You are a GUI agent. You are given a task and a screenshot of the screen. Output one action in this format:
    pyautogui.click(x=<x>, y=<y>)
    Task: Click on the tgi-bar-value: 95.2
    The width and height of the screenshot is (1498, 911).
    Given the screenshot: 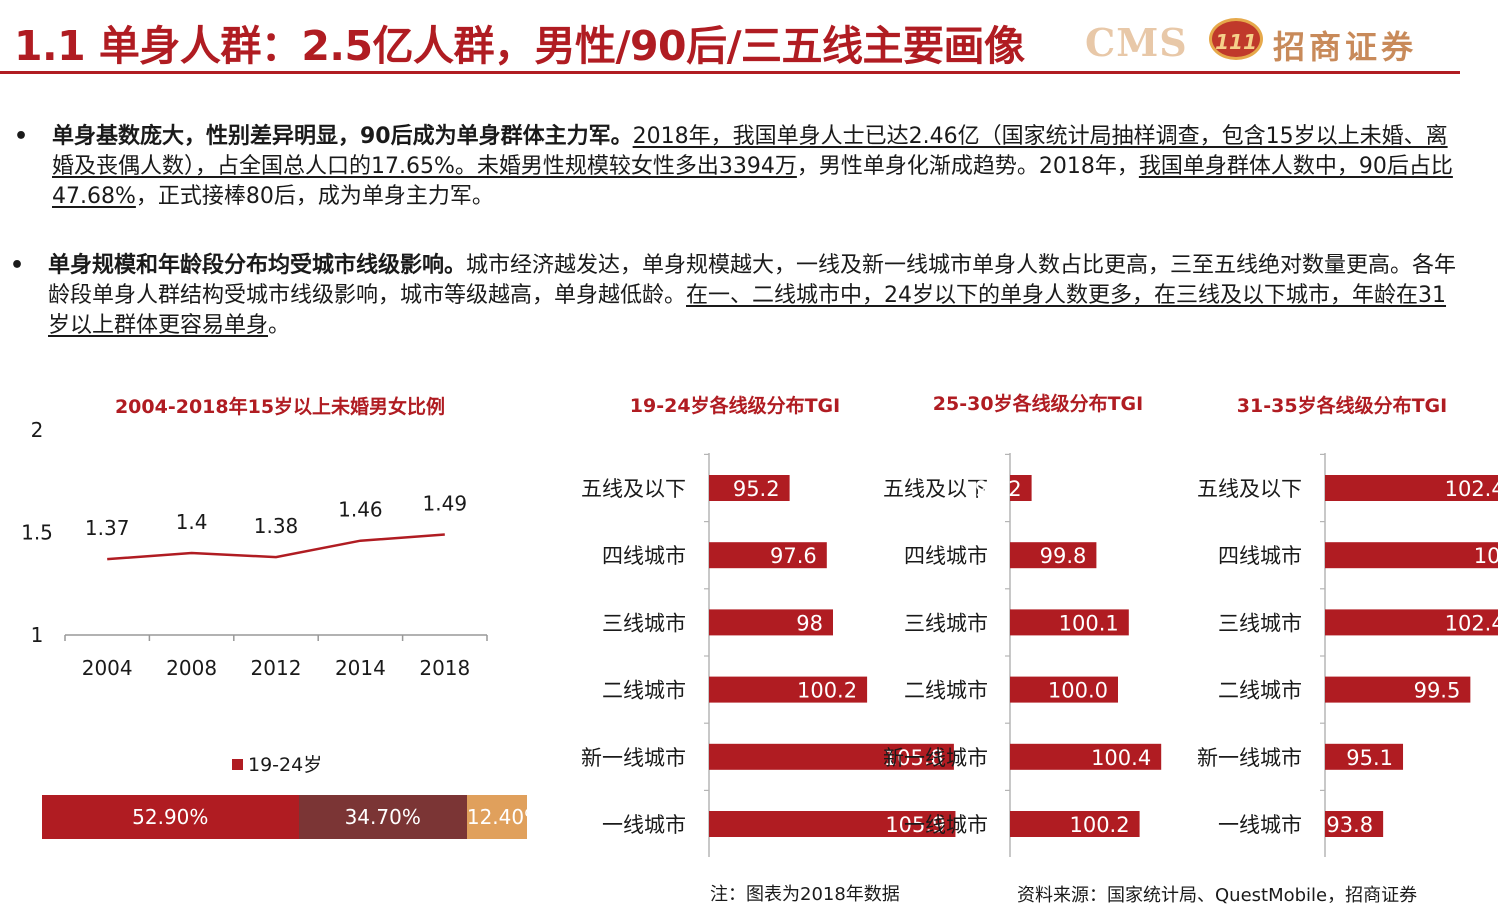 What is the action you would take?
    pyautogui.click(x=756, y=489)
    